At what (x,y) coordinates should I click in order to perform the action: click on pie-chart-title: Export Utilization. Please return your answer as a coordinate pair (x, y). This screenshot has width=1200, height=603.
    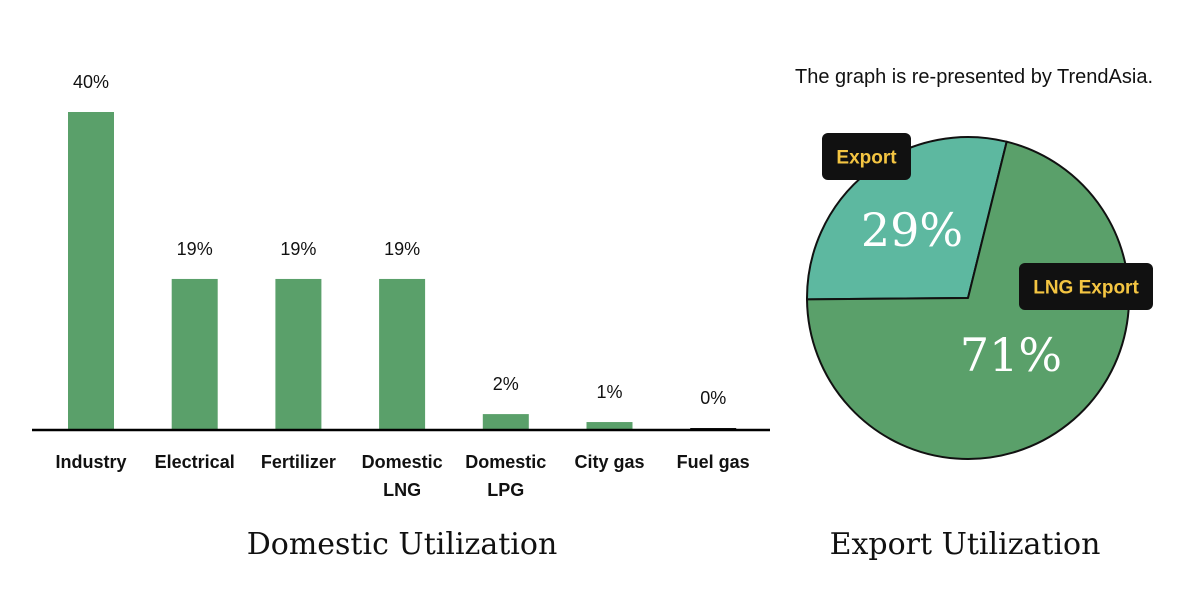
    Looking at the image, I should click on (965, 544).